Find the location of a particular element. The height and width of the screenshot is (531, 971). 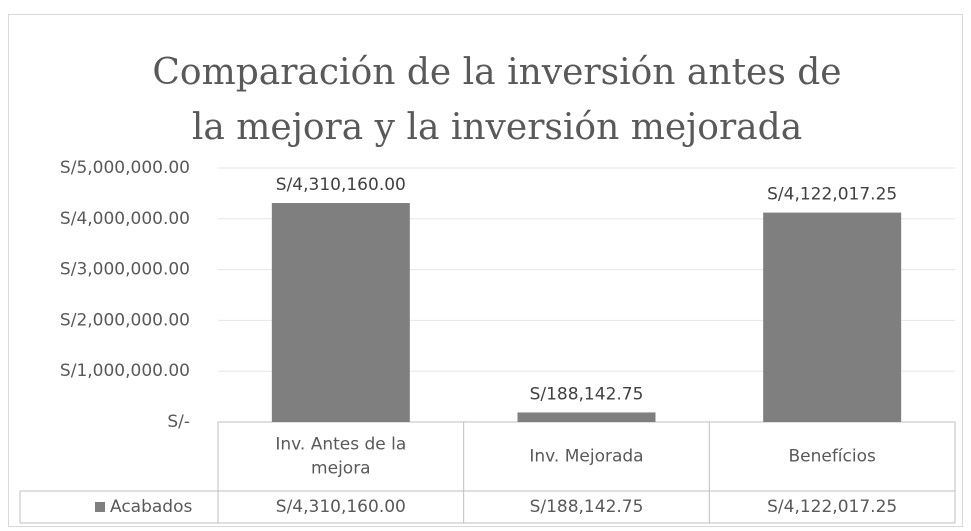

data-label: S/4,122,017.25 is located at coordinates (832, 195).